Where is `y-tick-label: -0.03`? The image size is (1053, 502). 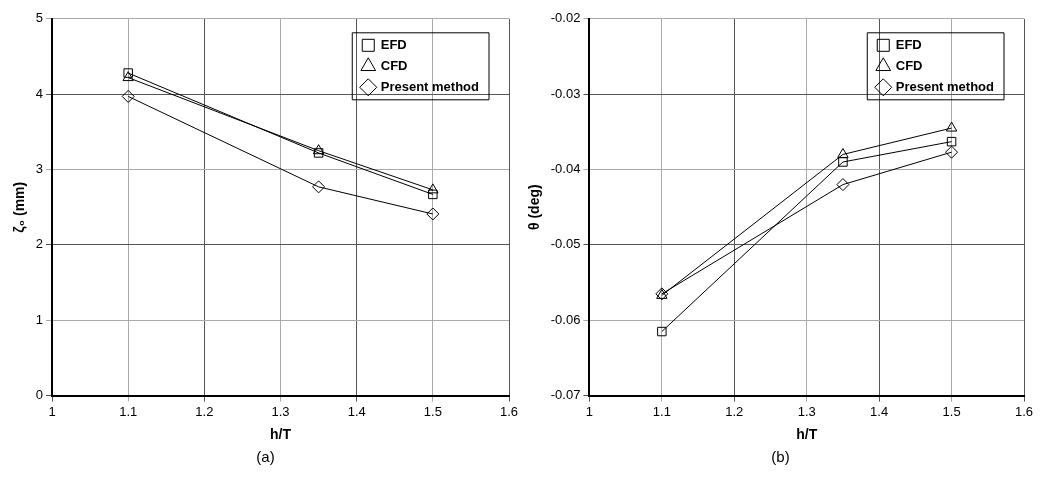 y-tick-label: -0.03 is located at coordinates (565, 93).